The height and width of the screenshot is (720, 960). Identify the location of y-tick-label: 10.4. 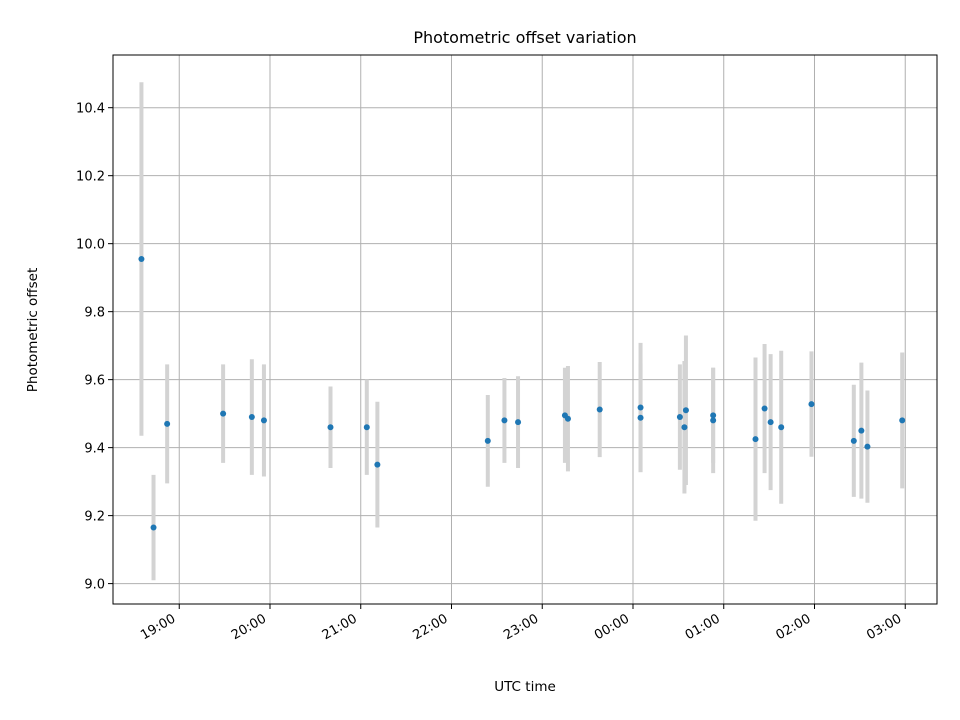
(90, 109).